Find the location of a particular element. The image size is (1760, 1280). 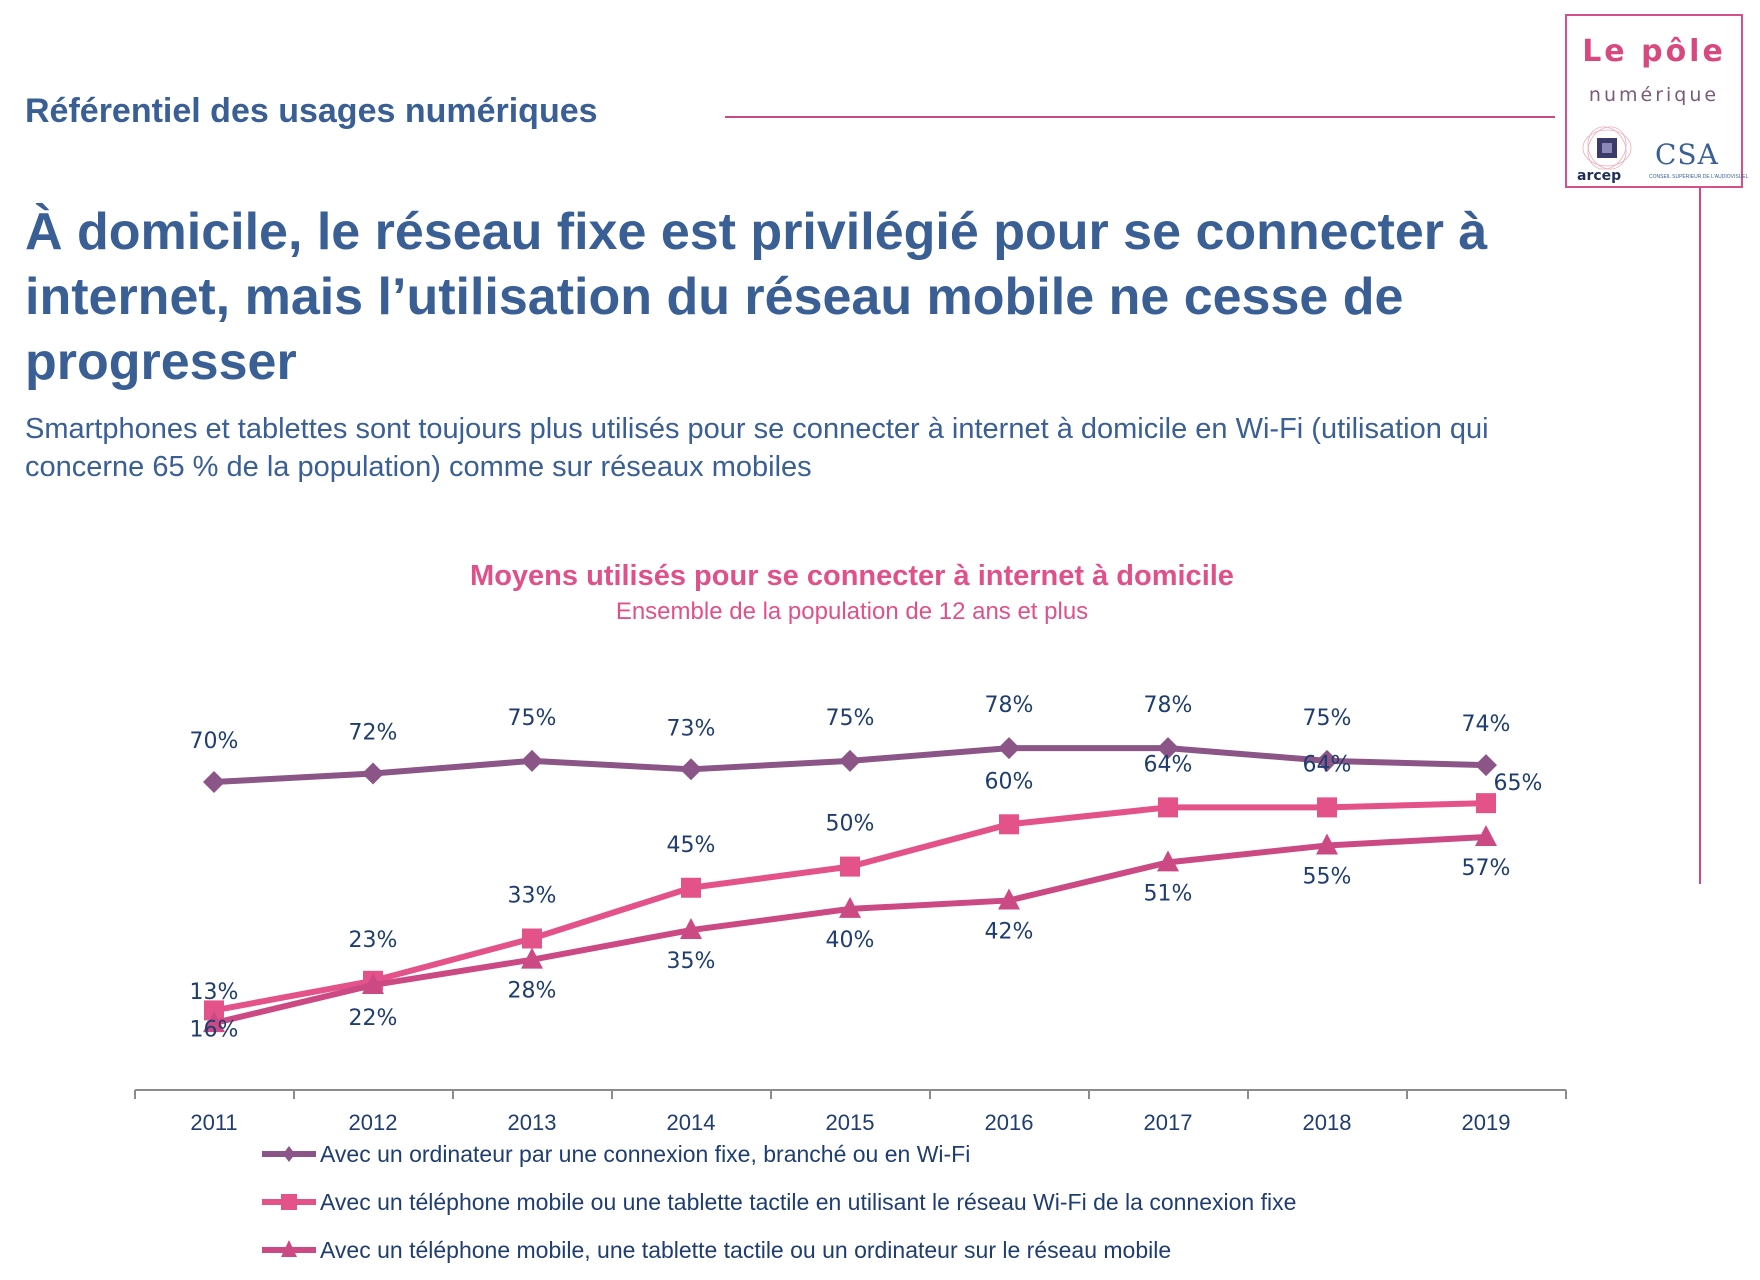

series-diamond is located at coordinates (850, 765).